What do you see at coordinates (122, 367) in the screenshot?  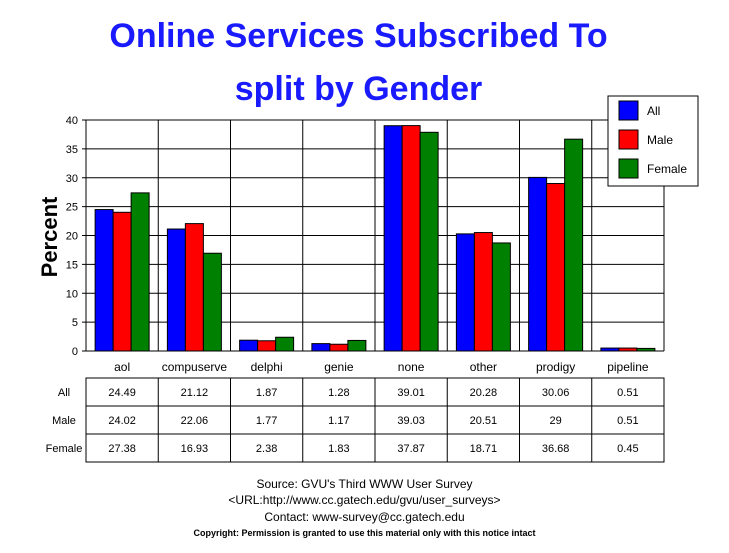 I see `x-tick-label: aol` at bounding box center [122, 367].